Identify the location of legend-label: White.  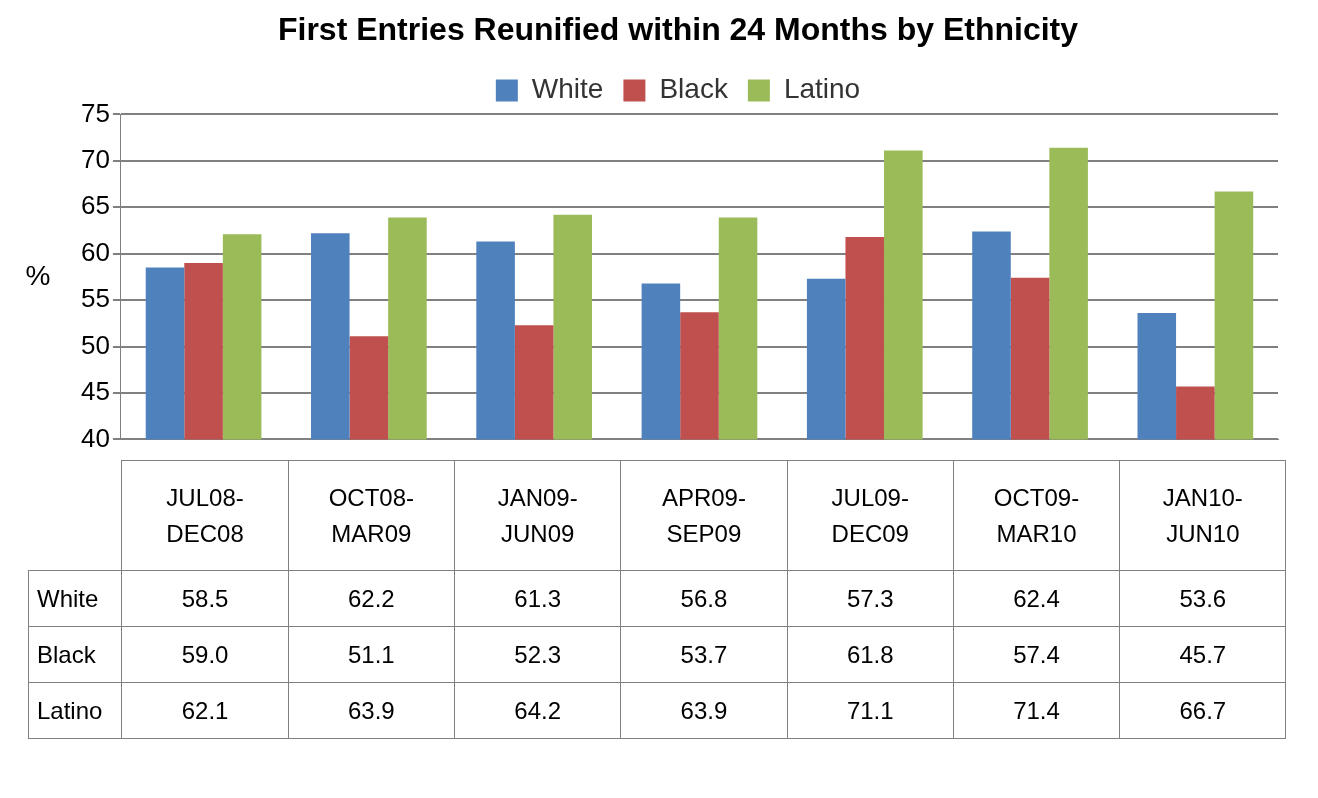
(567, 89).